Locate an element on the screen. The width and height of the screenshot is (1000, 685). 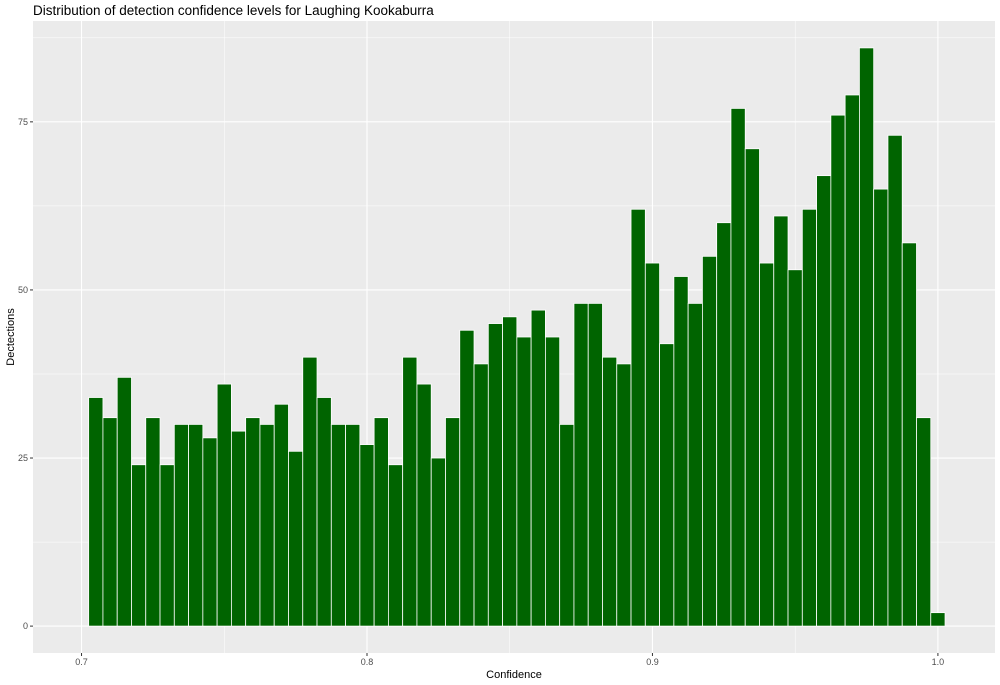
y-tick-label: 25 is located at coordinates (23, 458).